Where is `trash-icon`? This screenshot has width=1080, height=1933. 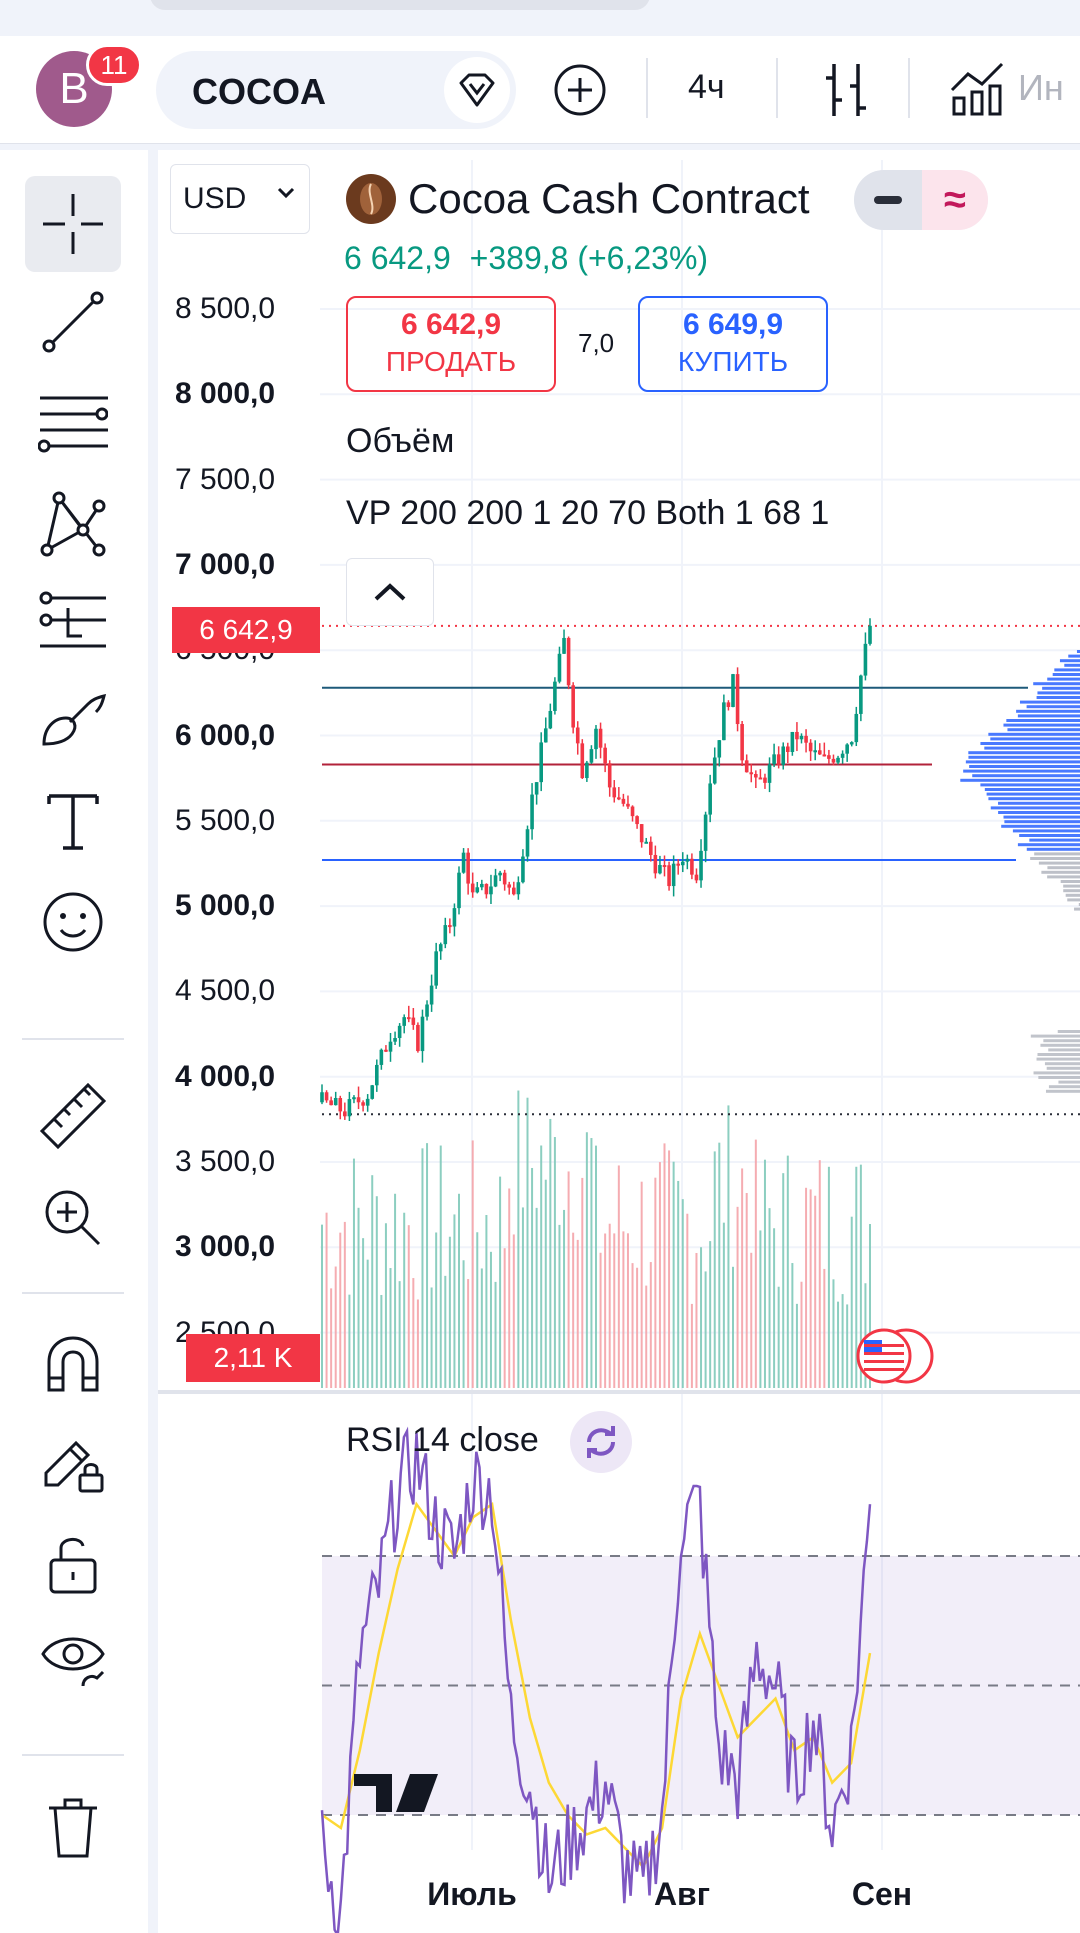
trash-icon is located at coordinates (73, 1828).